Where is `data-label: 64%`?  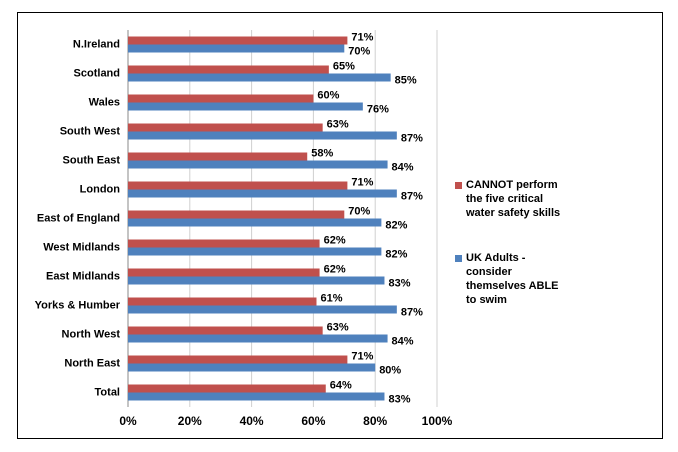
data-label: 64% is located at coordinates (341, 385).